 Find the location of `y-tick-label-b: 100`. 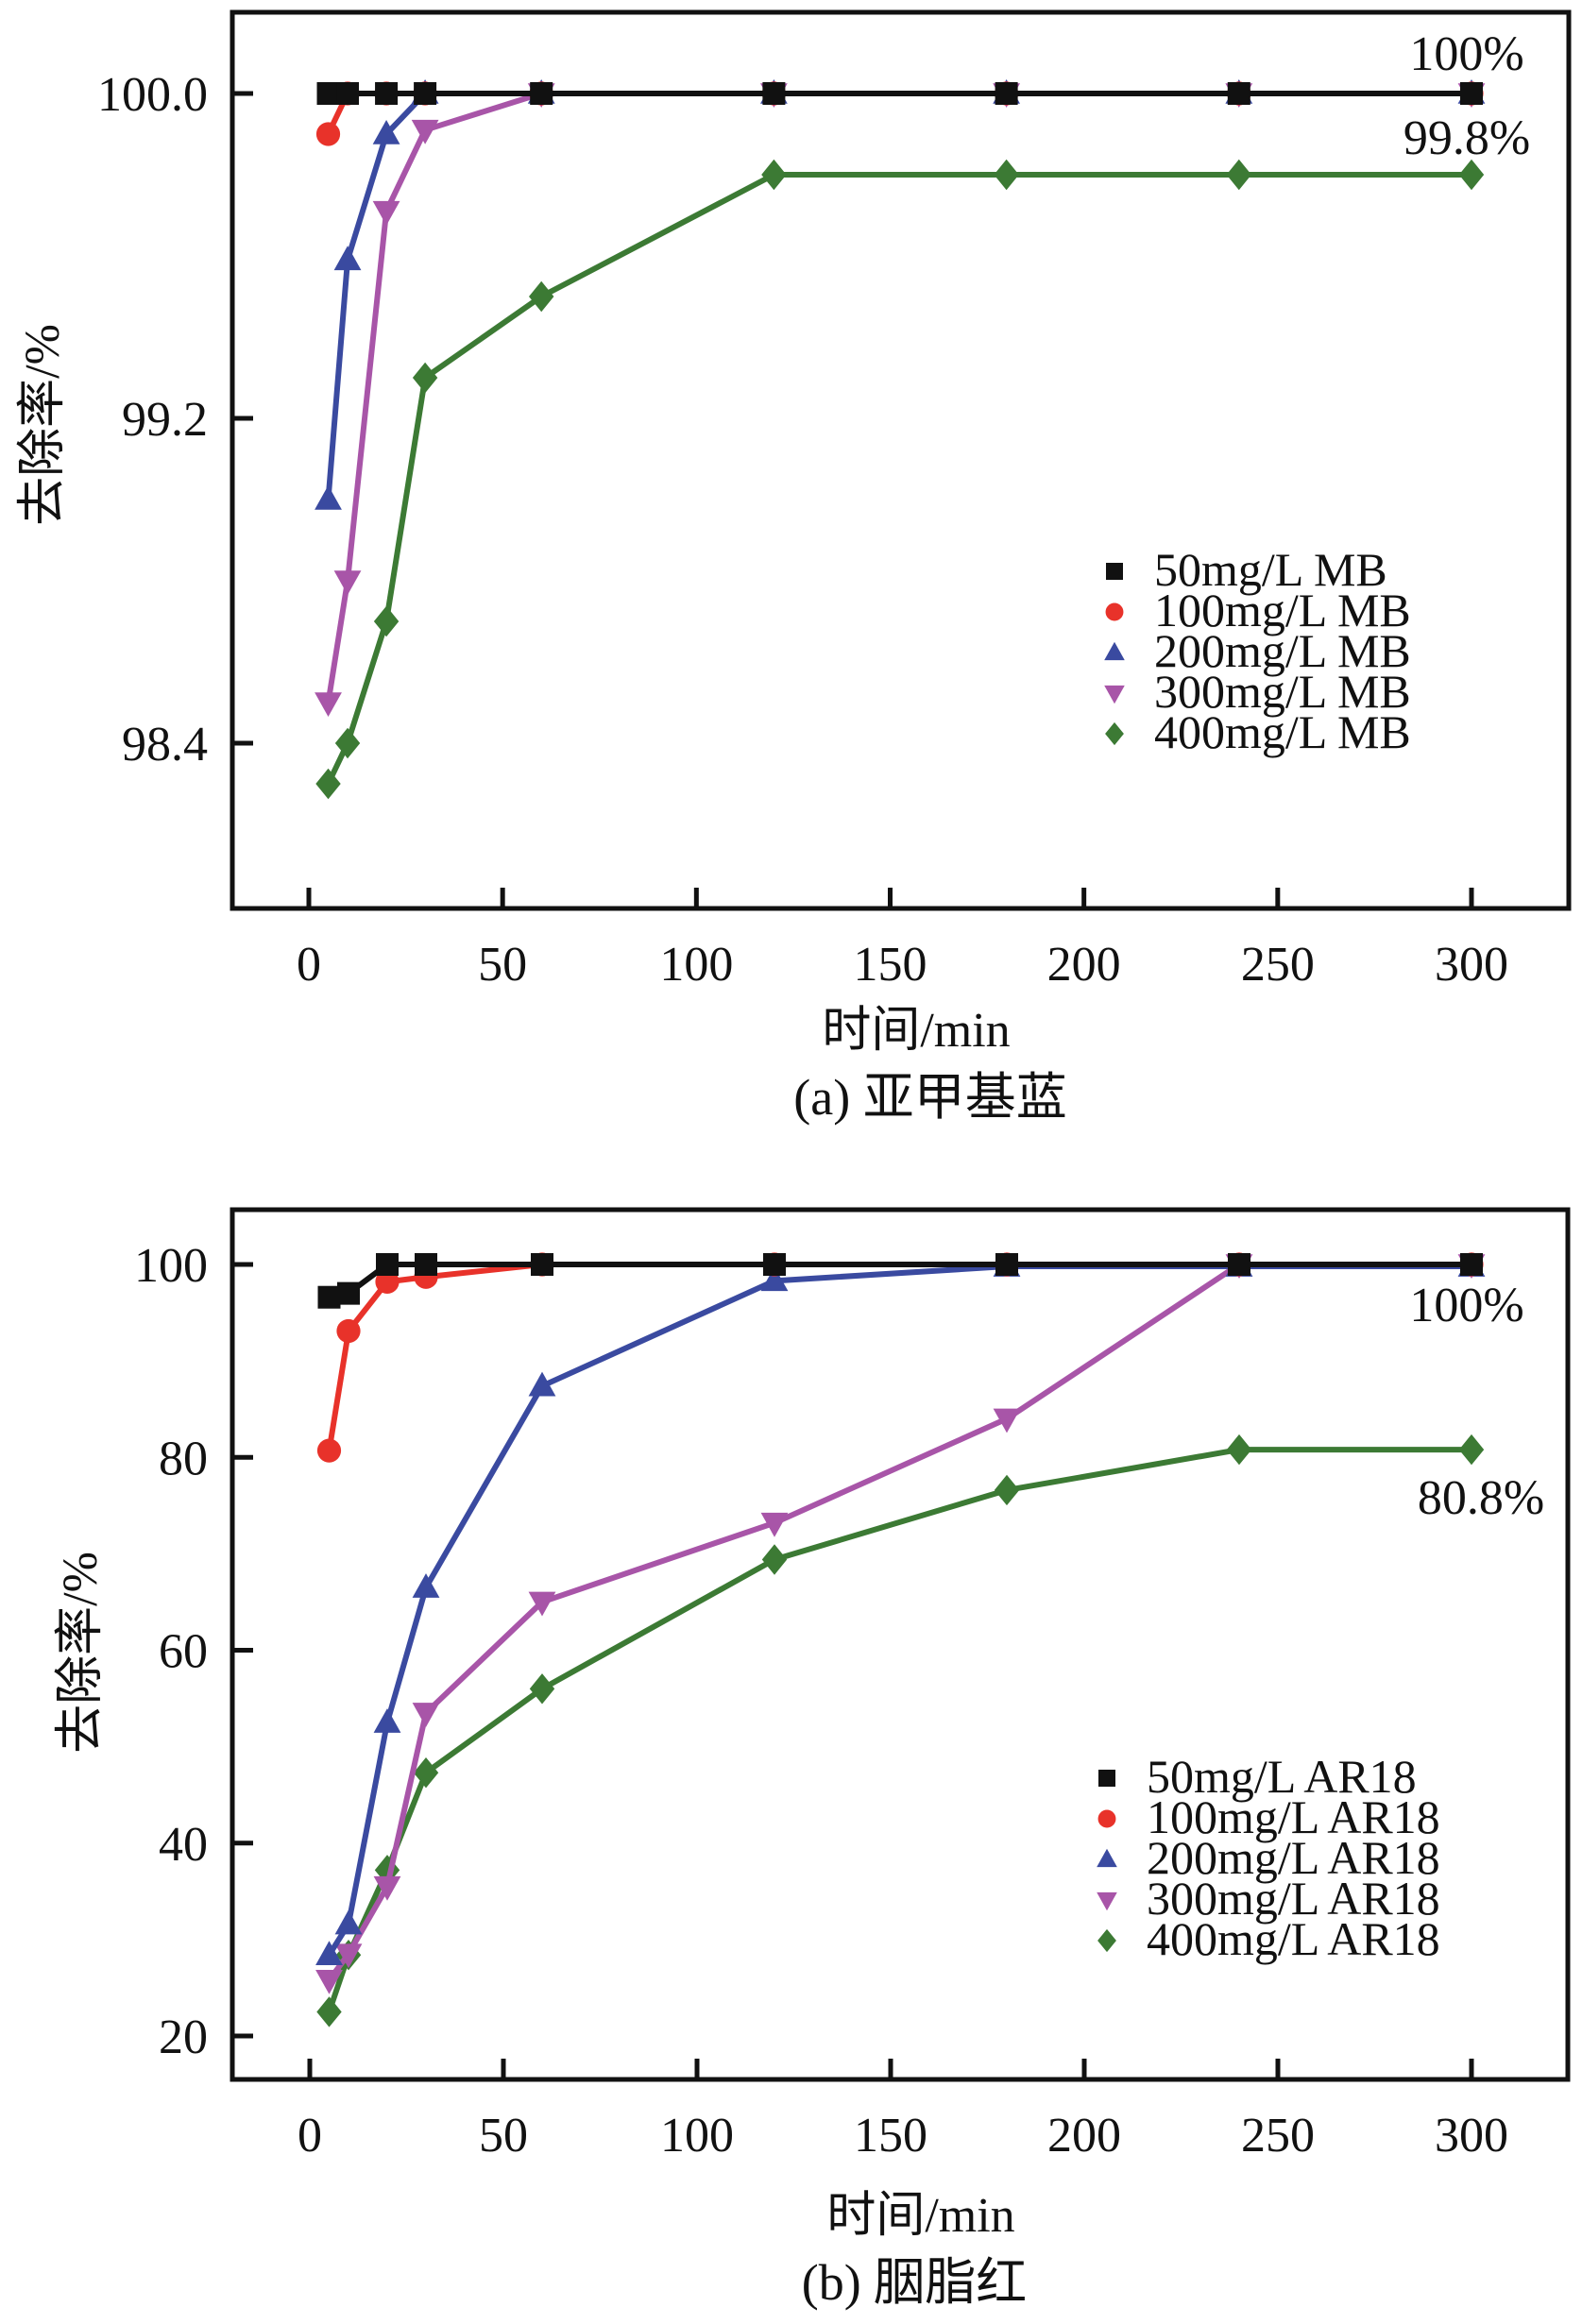

y-tick-label-b: 100 is located at coordinates (171, 1266).